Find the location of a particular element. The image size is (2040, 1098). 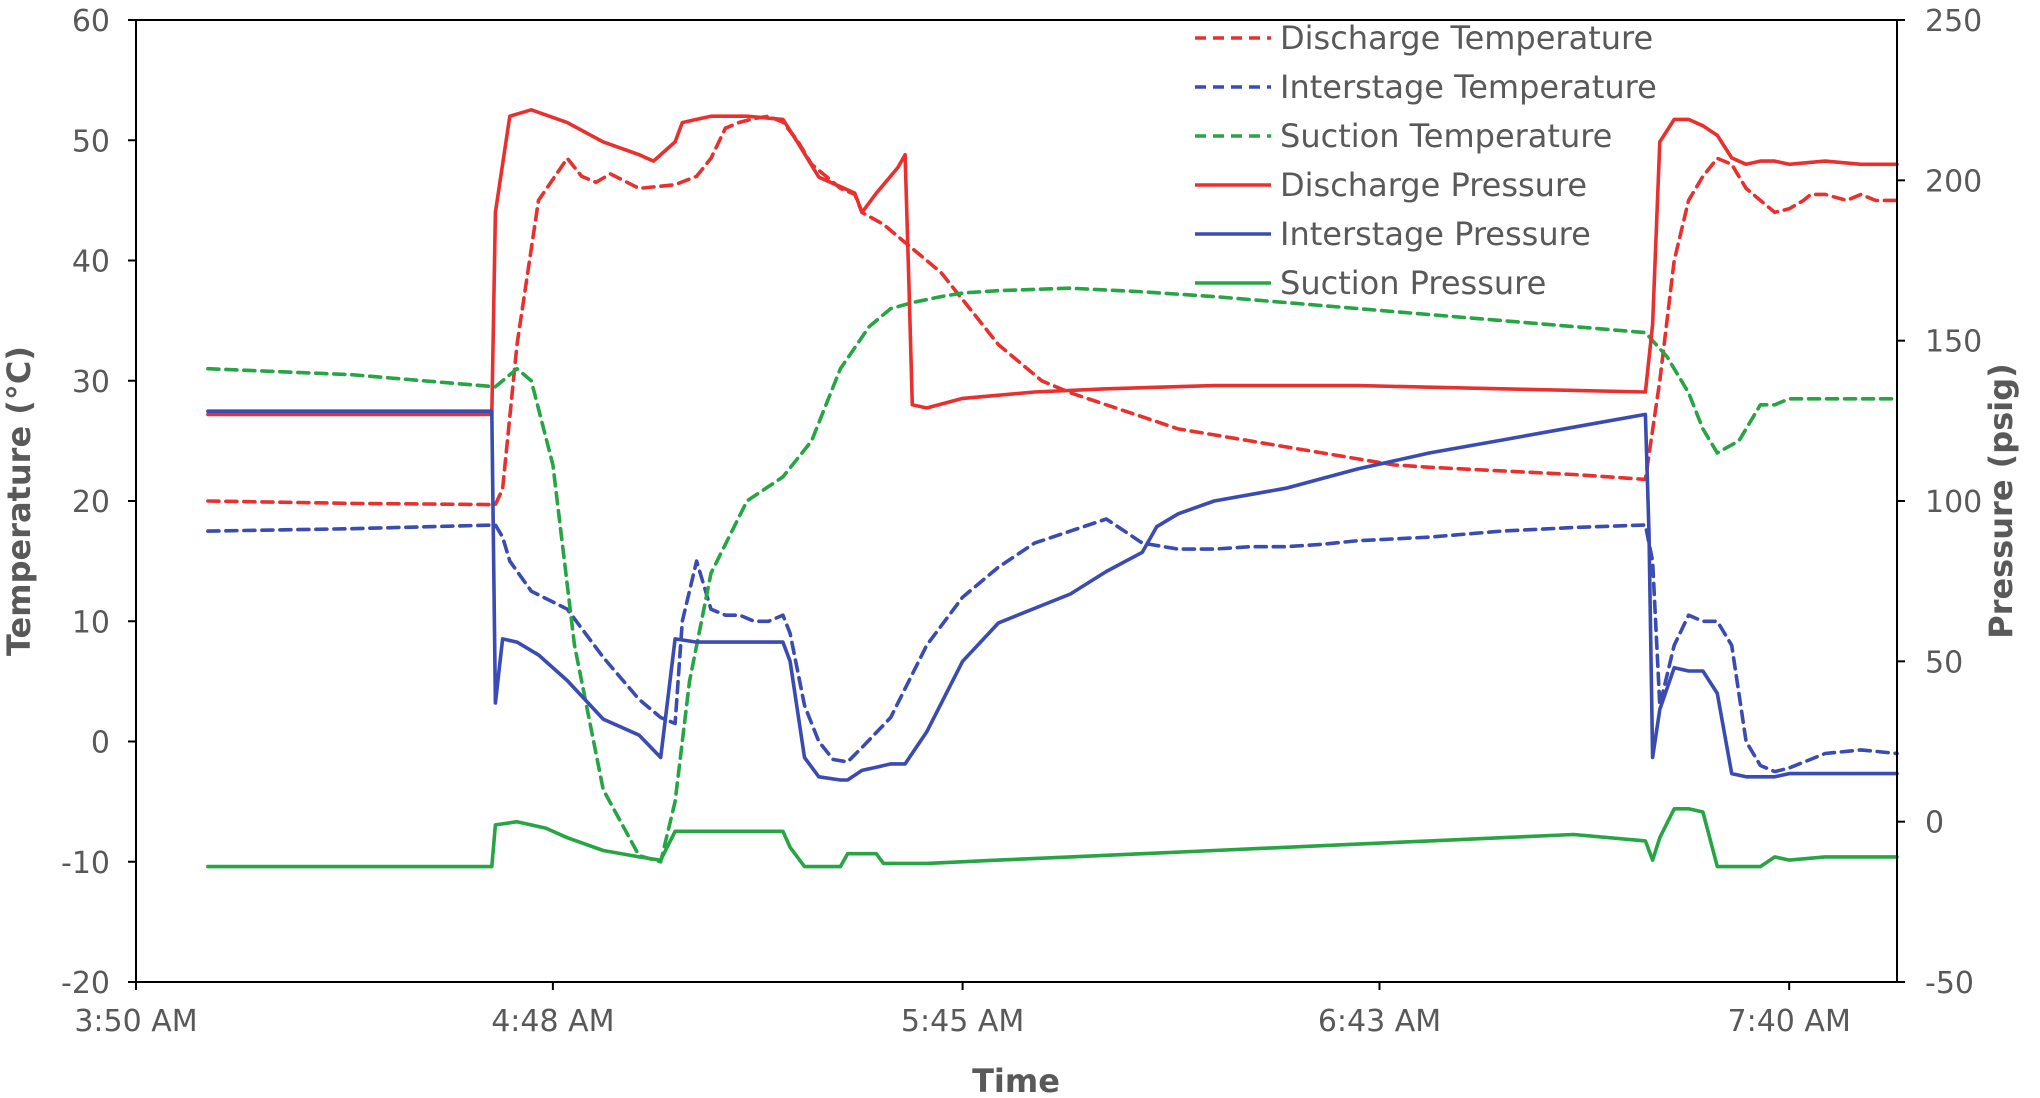

x-tick-label: 4:48 AM is located at coordinates (552, 1021).